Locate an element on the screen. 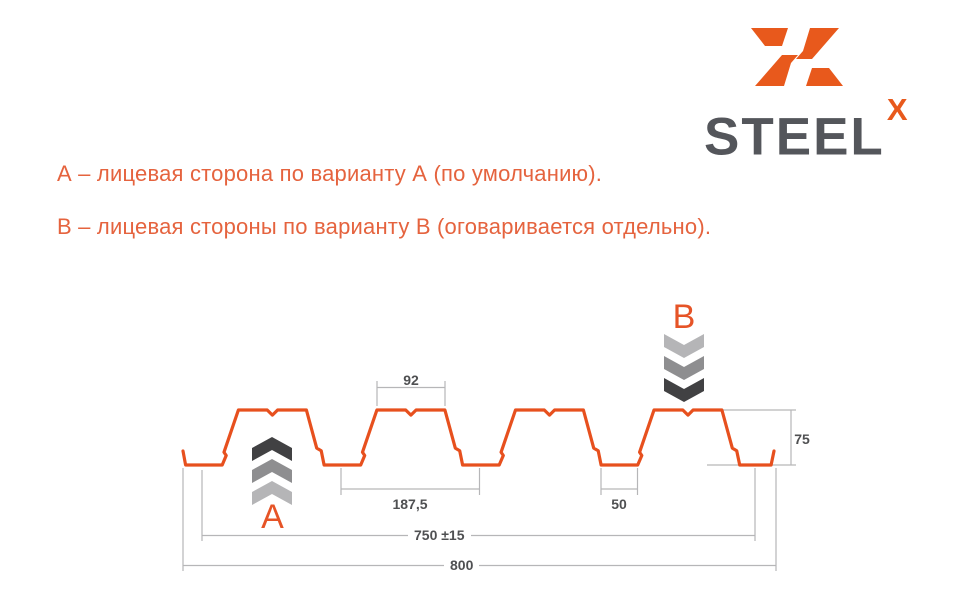 Image resolution: width=970 pixels, height=597 pixels. label-side-a: А is located at coordinates (272, 517).